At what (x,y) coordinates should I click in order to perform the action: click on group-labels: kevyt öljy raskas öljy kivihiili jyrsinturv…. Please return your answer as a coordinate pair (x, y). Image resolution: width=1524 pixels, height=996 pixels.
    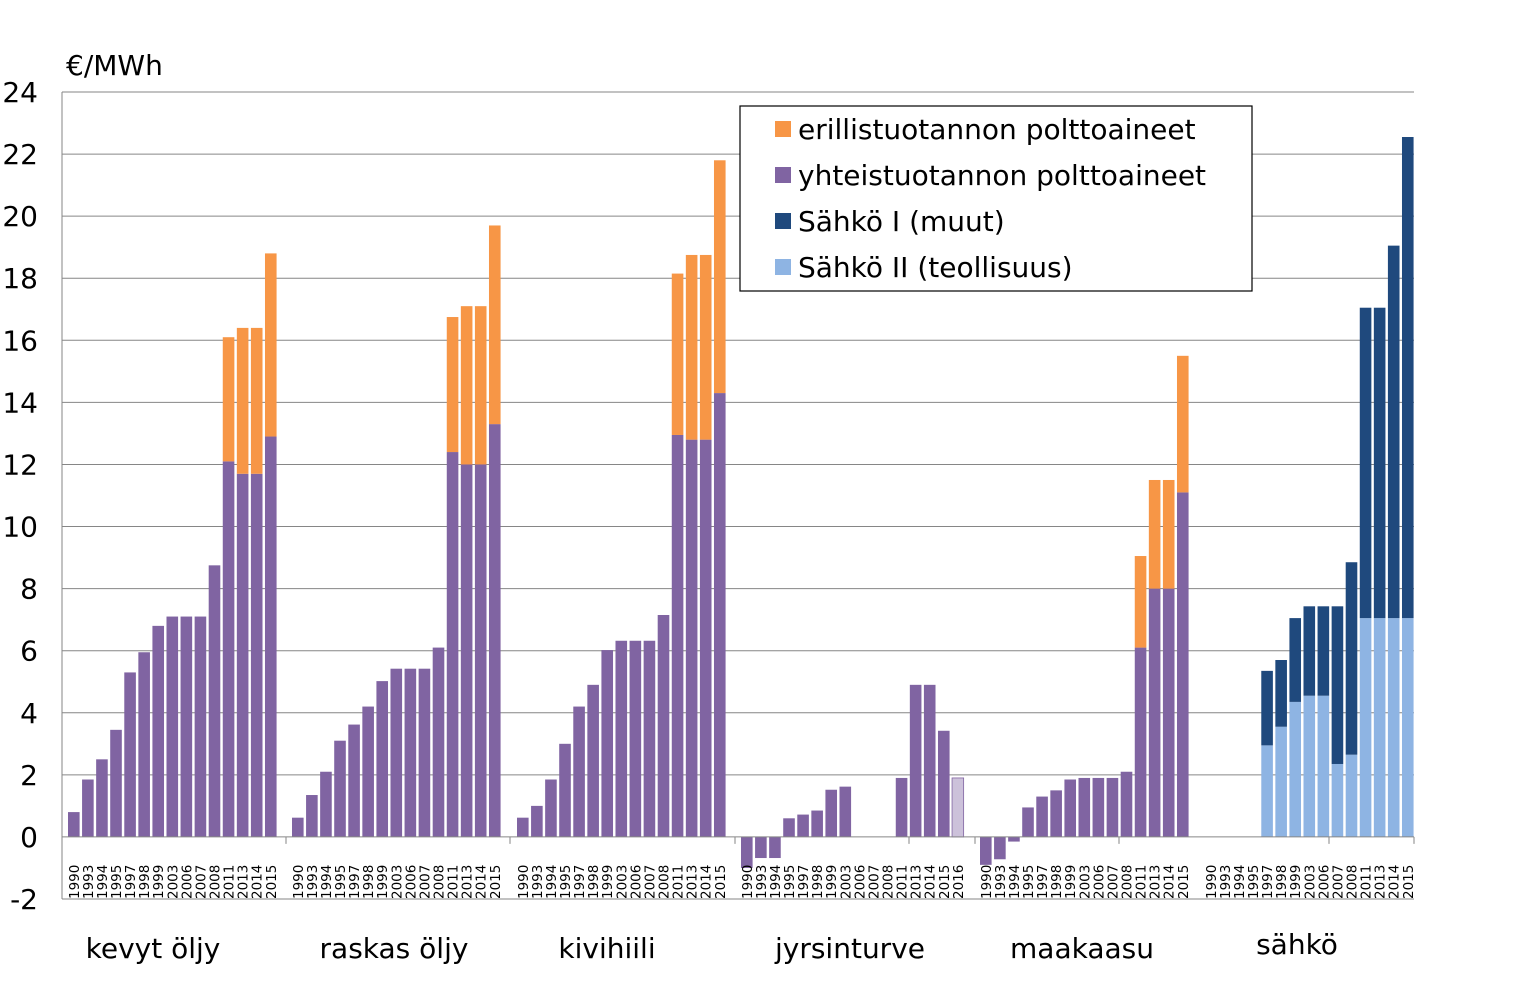
    Looking at the image, I should click on (712, 946).